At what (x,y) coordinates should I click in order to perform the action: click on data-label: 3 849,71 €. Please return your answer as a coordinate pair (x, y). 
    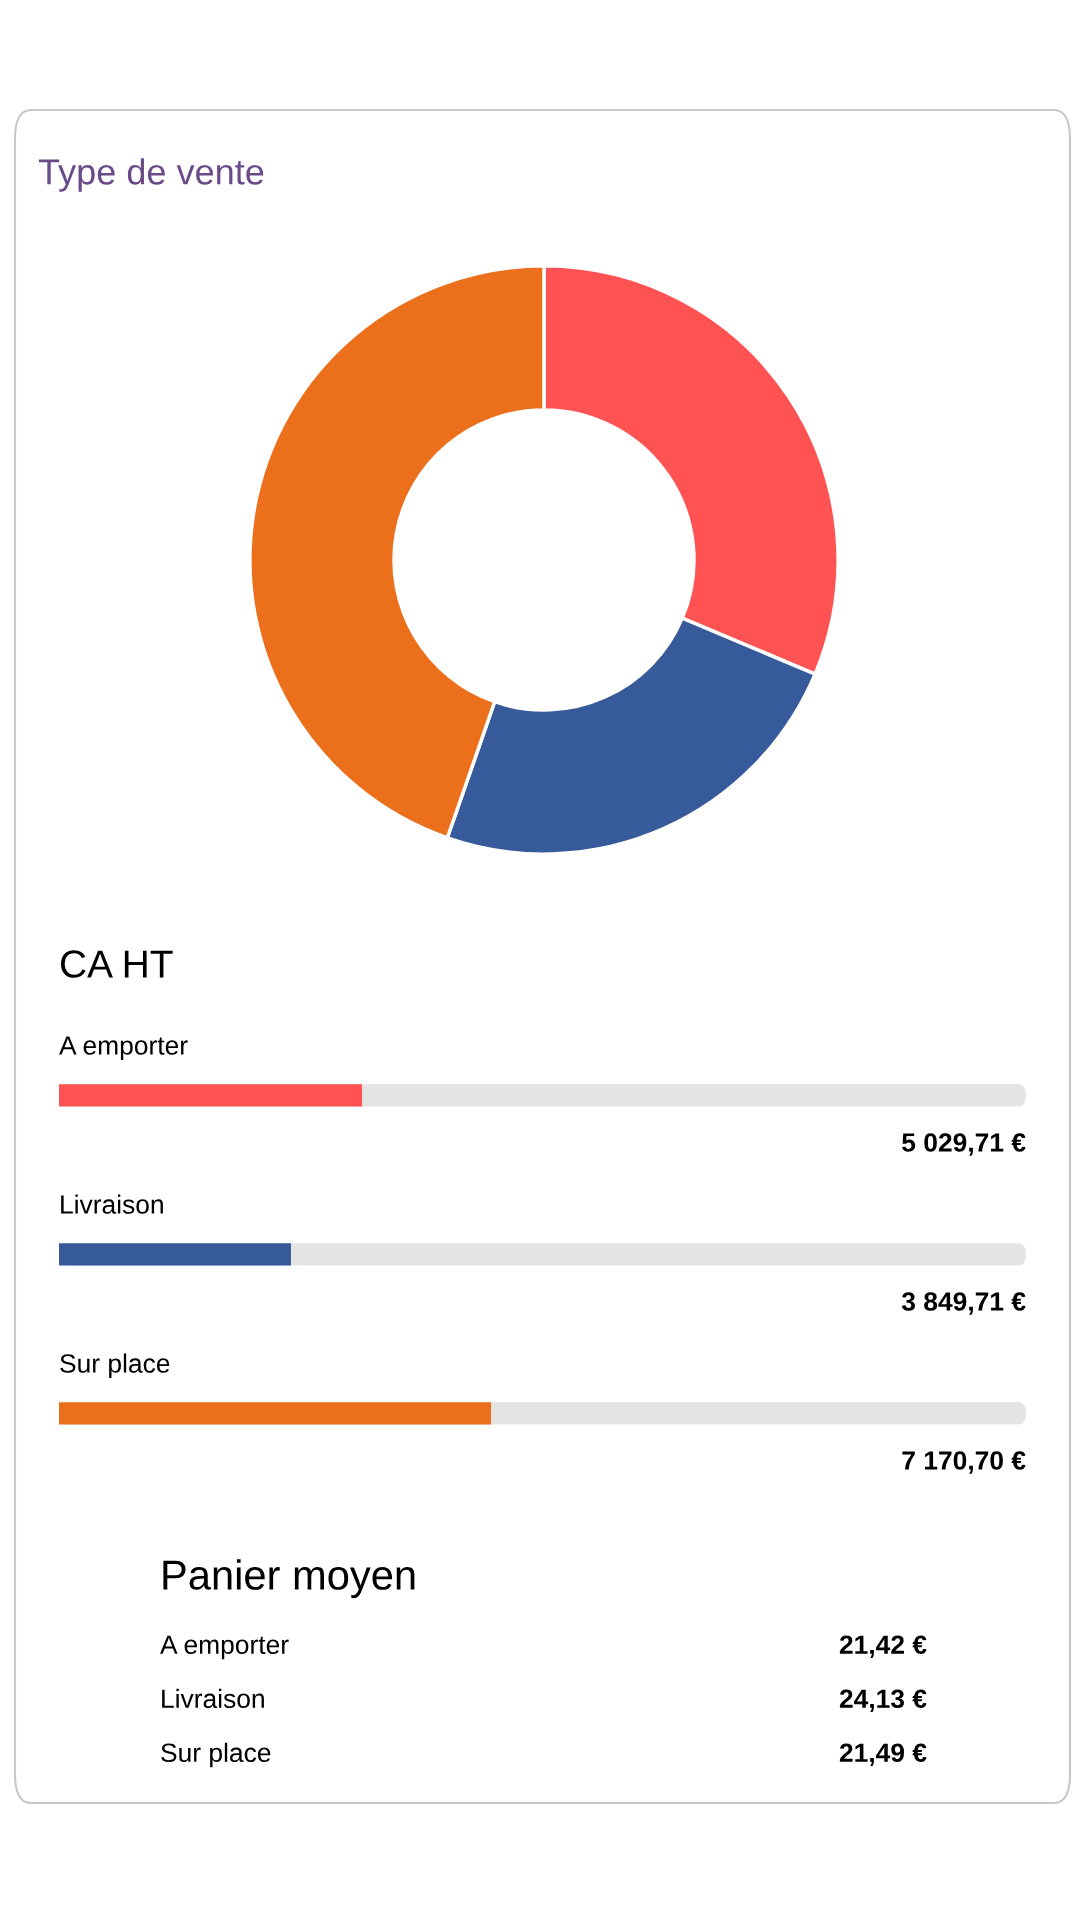
    Looking at the image, I should click on (963, 1303).